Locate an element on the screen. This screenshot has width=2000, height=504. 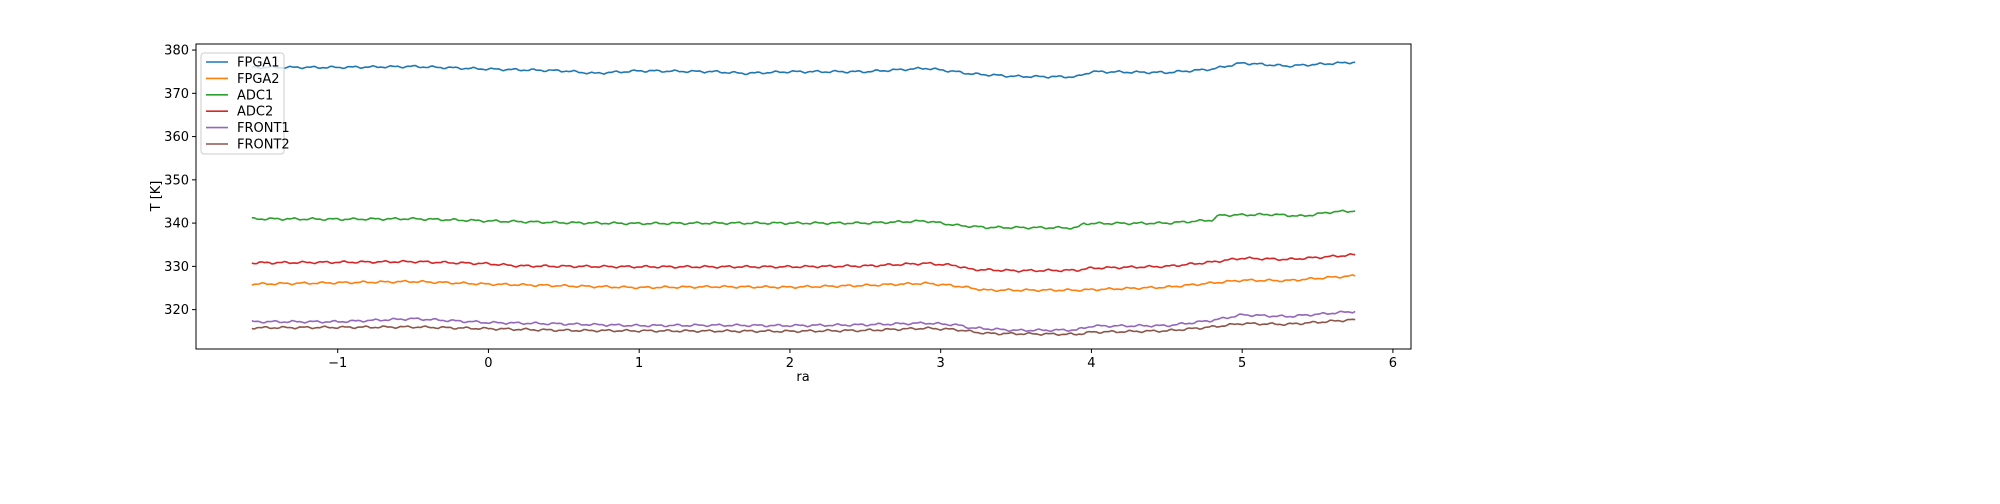
x-tick-label: 5 is located at coordinates (1242, 363).